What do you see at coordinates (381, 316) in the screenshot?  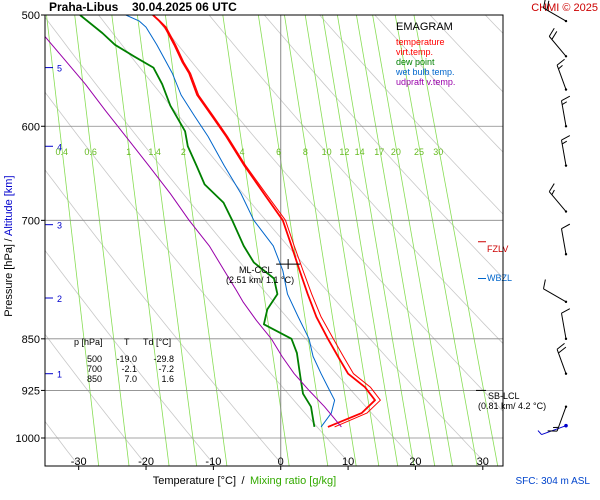 I see `annotation-marks` at bounding box center [381, 316].